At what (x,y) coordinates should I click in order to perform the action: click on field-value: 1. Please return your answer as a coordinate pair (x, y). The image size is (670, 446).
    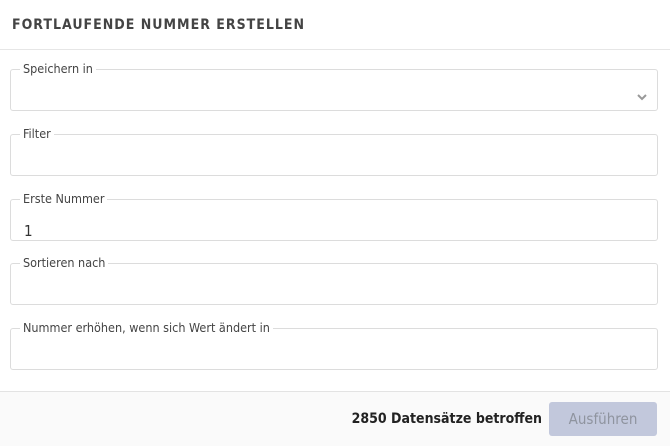
    Looking at the image, I should click on (28, 231).